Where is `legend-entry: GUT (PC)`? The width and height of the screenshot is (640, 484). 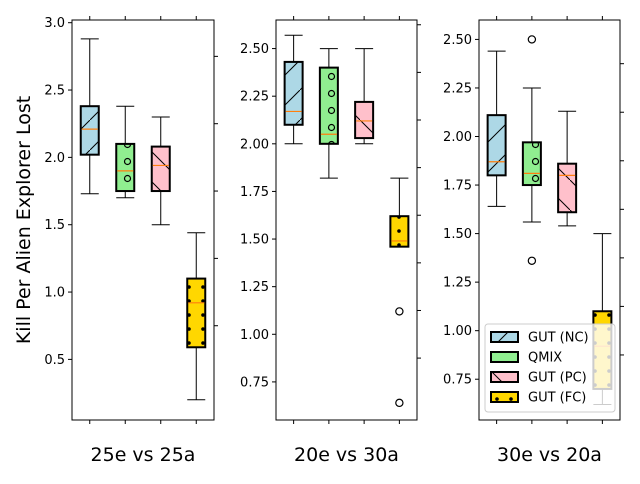
legend-entry: GUT (PC) is located at coordinates (538, 378).